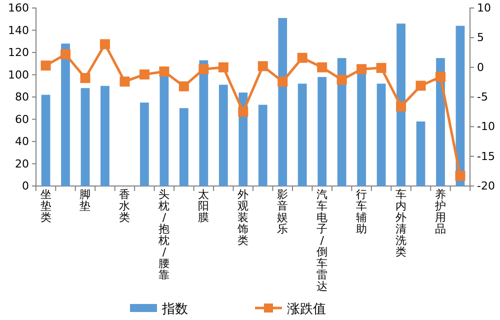  What do you see at coordinates (18, 8) in the screenshot?
I see `y-tick-label: 160` at bounding box center [18, 8].